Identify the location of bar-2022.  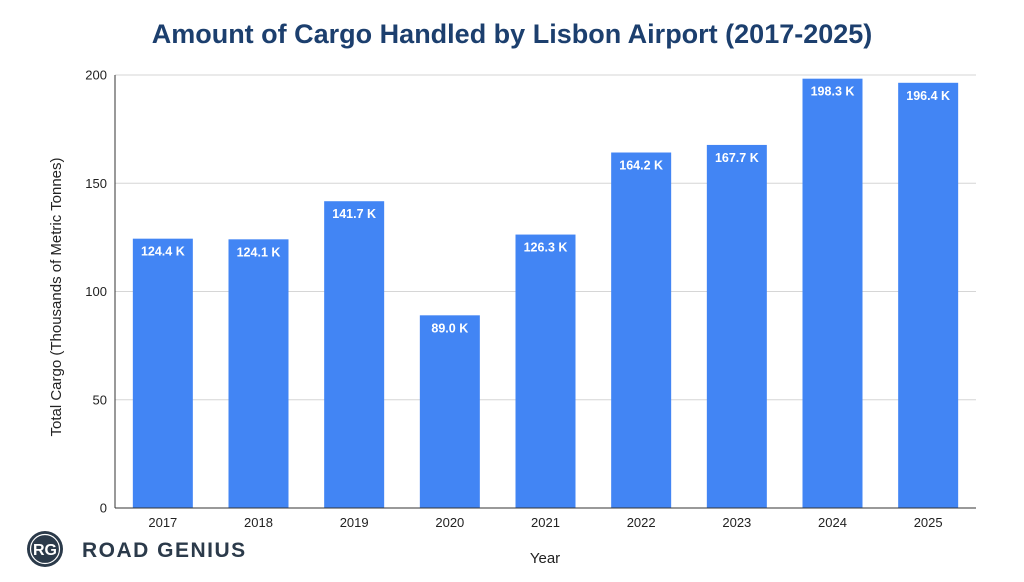
(641, 330).